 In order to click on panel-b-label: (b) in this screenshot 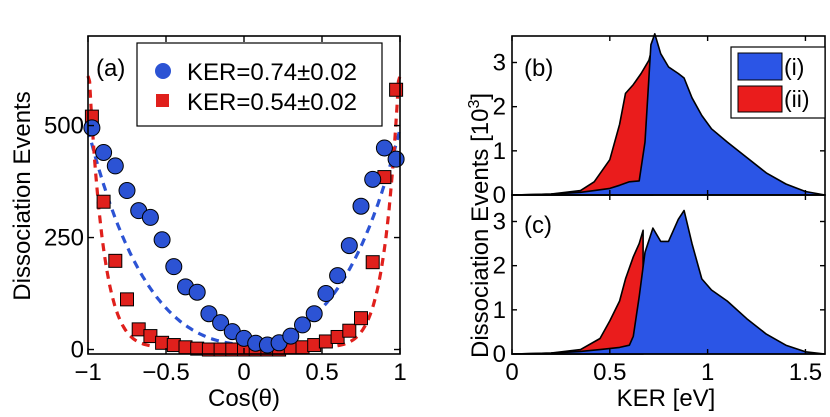, I will do `click(538, 68)`.